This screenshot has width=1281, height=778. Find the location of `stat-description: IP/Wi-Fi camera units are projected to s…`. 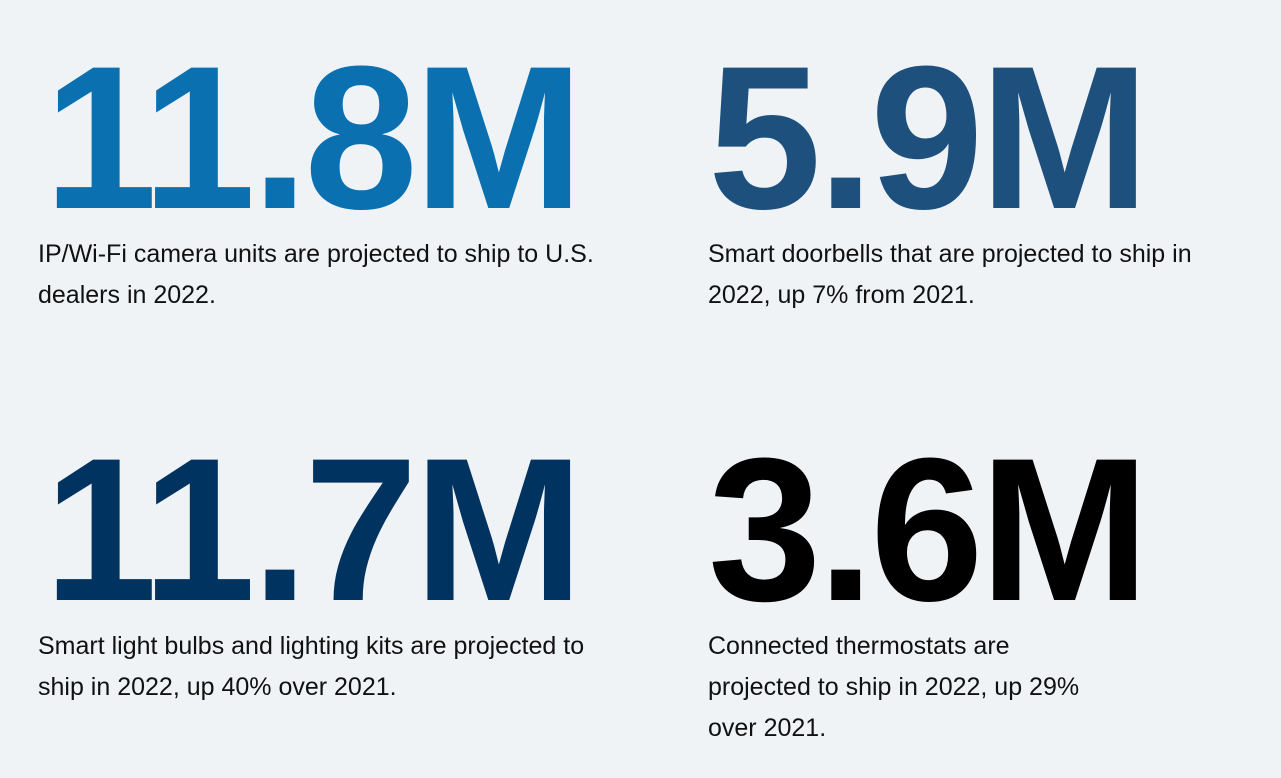

stat-description: IP/Wi-Fi camera units are projected to s… is located at coordinates (316, 274).